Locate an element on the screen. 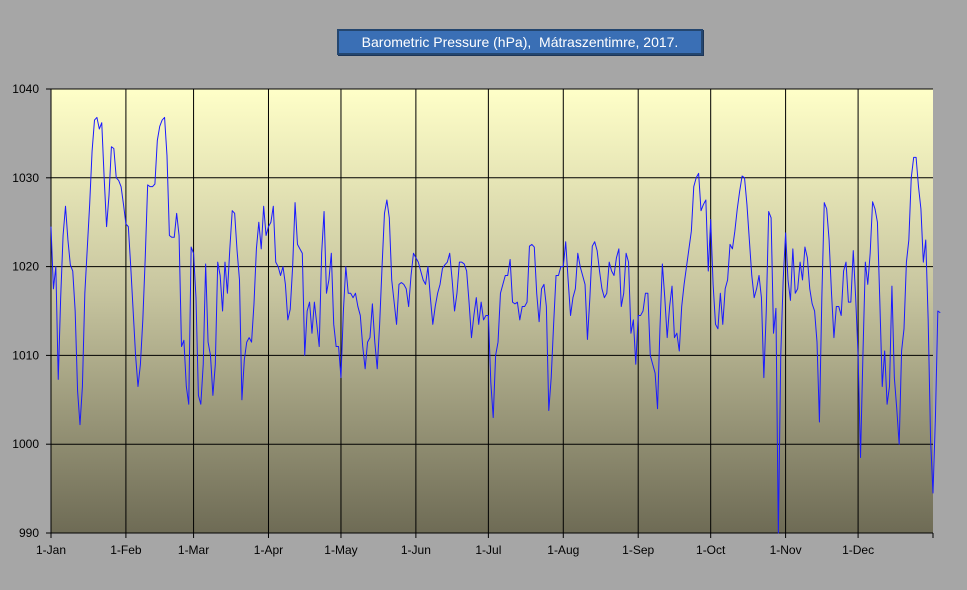 The image size is (967, 590). x-tick-label: 1-Sep is located at coordinates (638, 550).